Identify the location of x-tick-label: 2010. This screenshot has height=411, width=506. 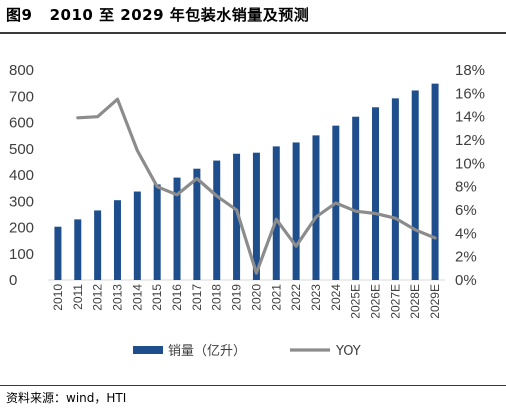
(58, 297).